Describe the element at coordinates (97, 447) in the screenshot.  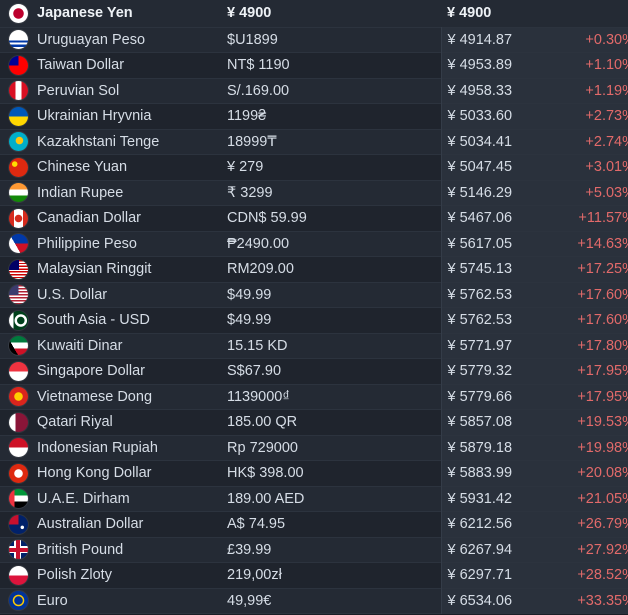
I see `currency-name: Indonesian Rupiah` at that location.